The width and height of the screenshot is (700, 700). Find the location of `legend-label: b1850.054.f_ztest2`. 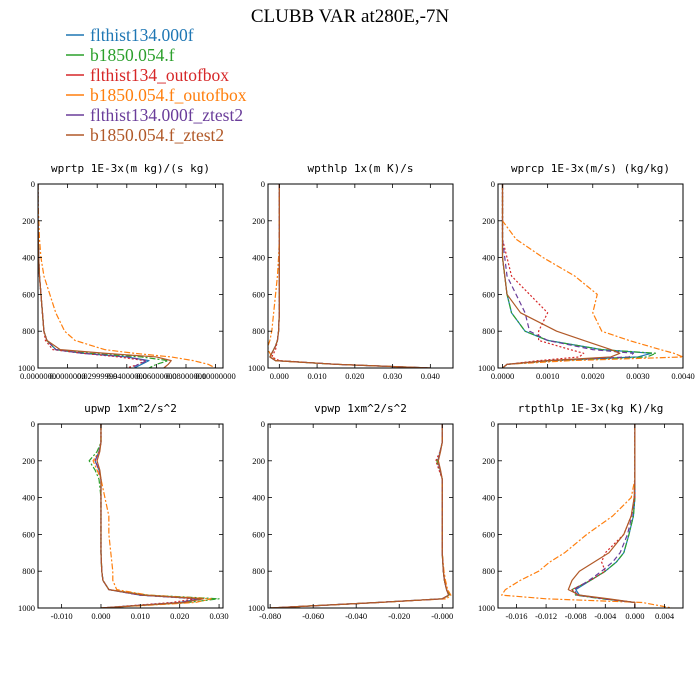

legend-label: b1850.054.f_ztest2 is located at coordinates (157, 135).